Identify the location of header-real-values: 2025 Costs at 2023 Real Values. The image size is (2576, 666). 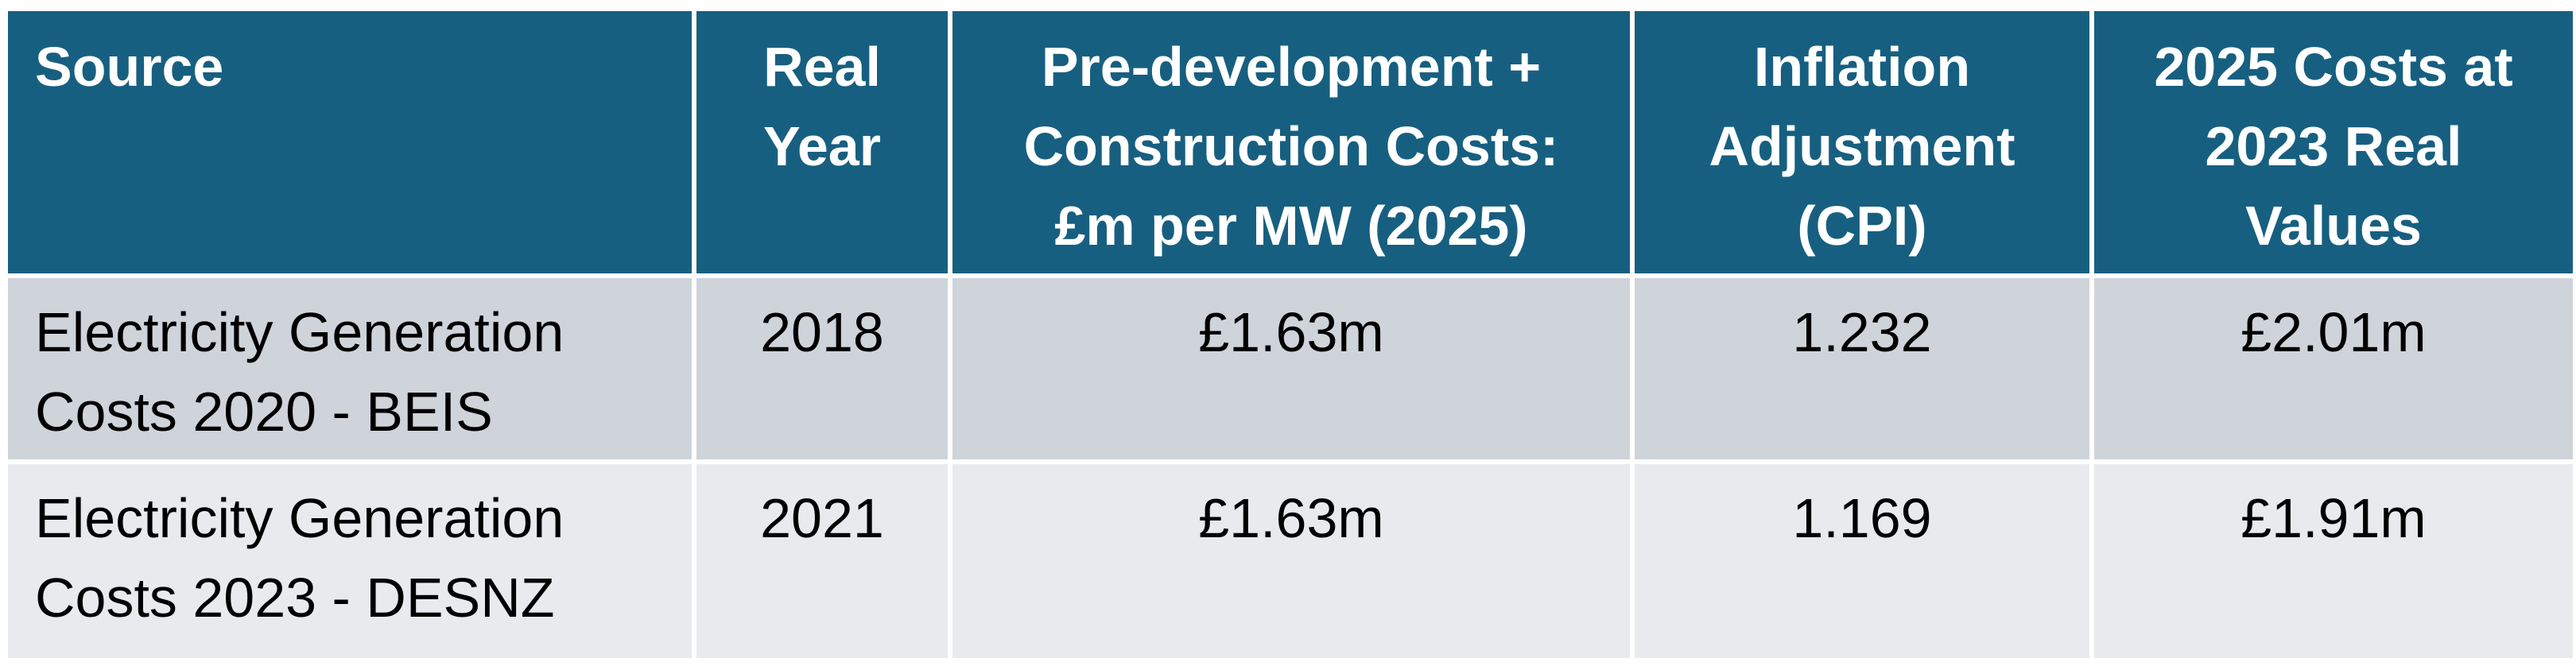
(2333, 142).